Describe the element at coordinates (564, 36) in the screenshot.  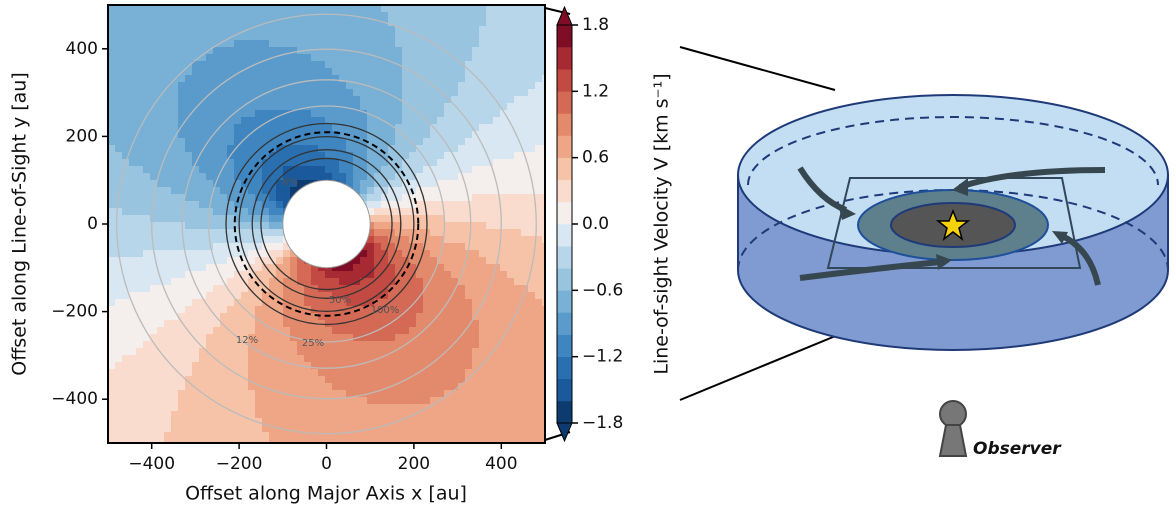
I see `colorbar-band` at that location.